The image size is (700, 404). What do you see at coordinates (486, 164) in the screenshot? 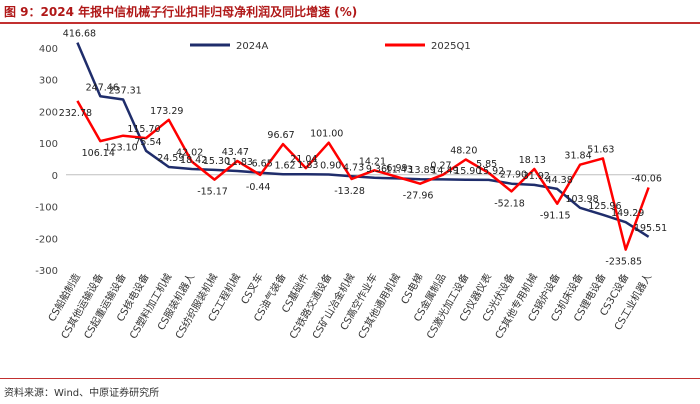
I see `data-label-2025Q1: 5.85` at bounding box center [486, 164].